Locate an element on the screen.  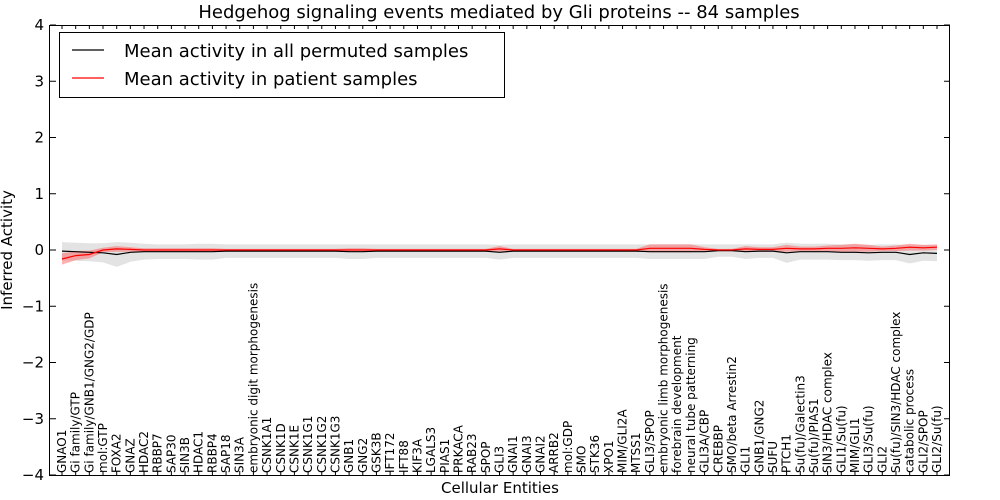
category-label: GLI3/Su(fu) is located at coordinates (869, 439).